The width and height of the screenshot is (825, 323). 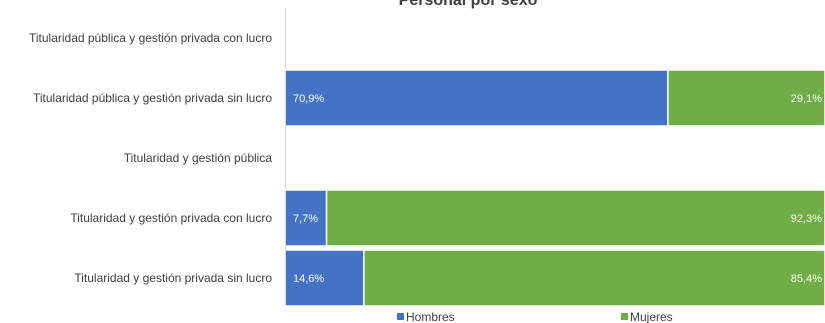 What do you see at coordinates (400, 316) in the screenshot?
I see `legend-swatch-hombres` at bounding box center [400, 316].